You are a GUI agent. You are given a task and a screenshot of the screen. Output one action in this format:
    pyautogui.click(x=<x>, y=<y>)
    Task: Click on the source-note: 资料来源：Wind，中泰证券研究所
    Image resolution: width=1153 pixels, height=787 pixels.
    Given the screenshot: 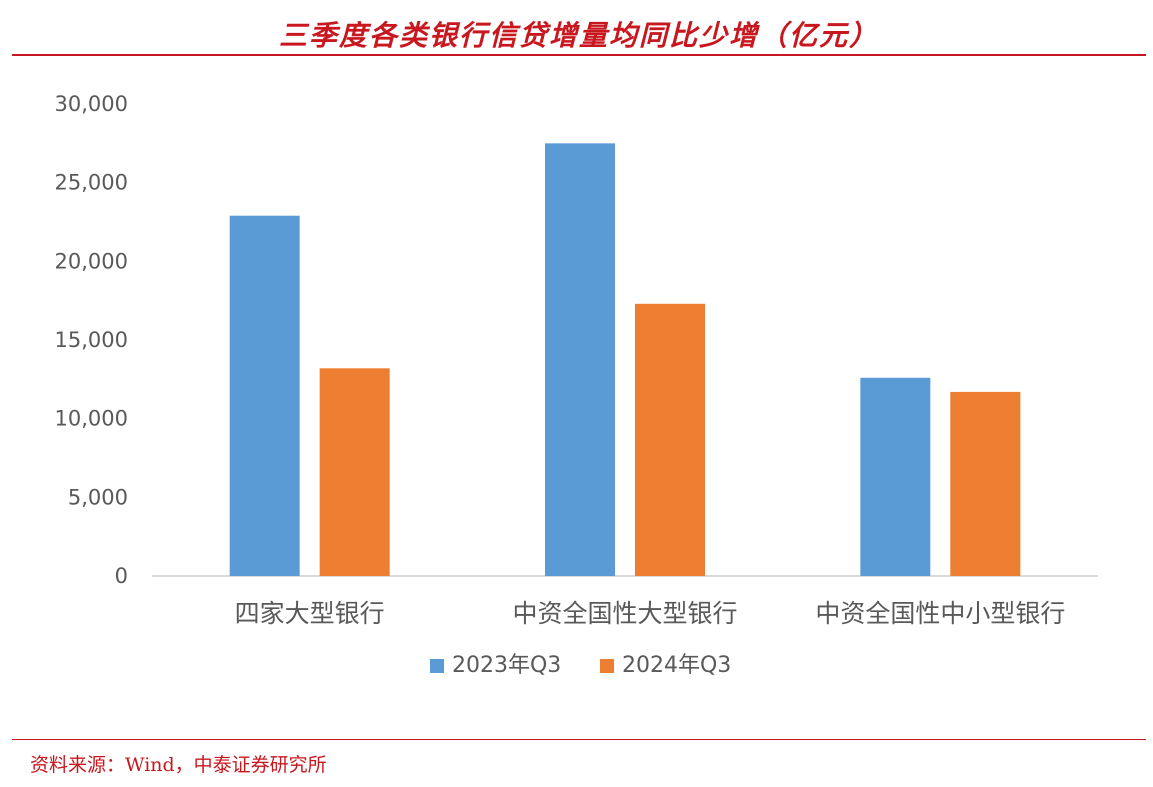 What is the action you would take?
    pyautogui.click(x=178, y=765)
    